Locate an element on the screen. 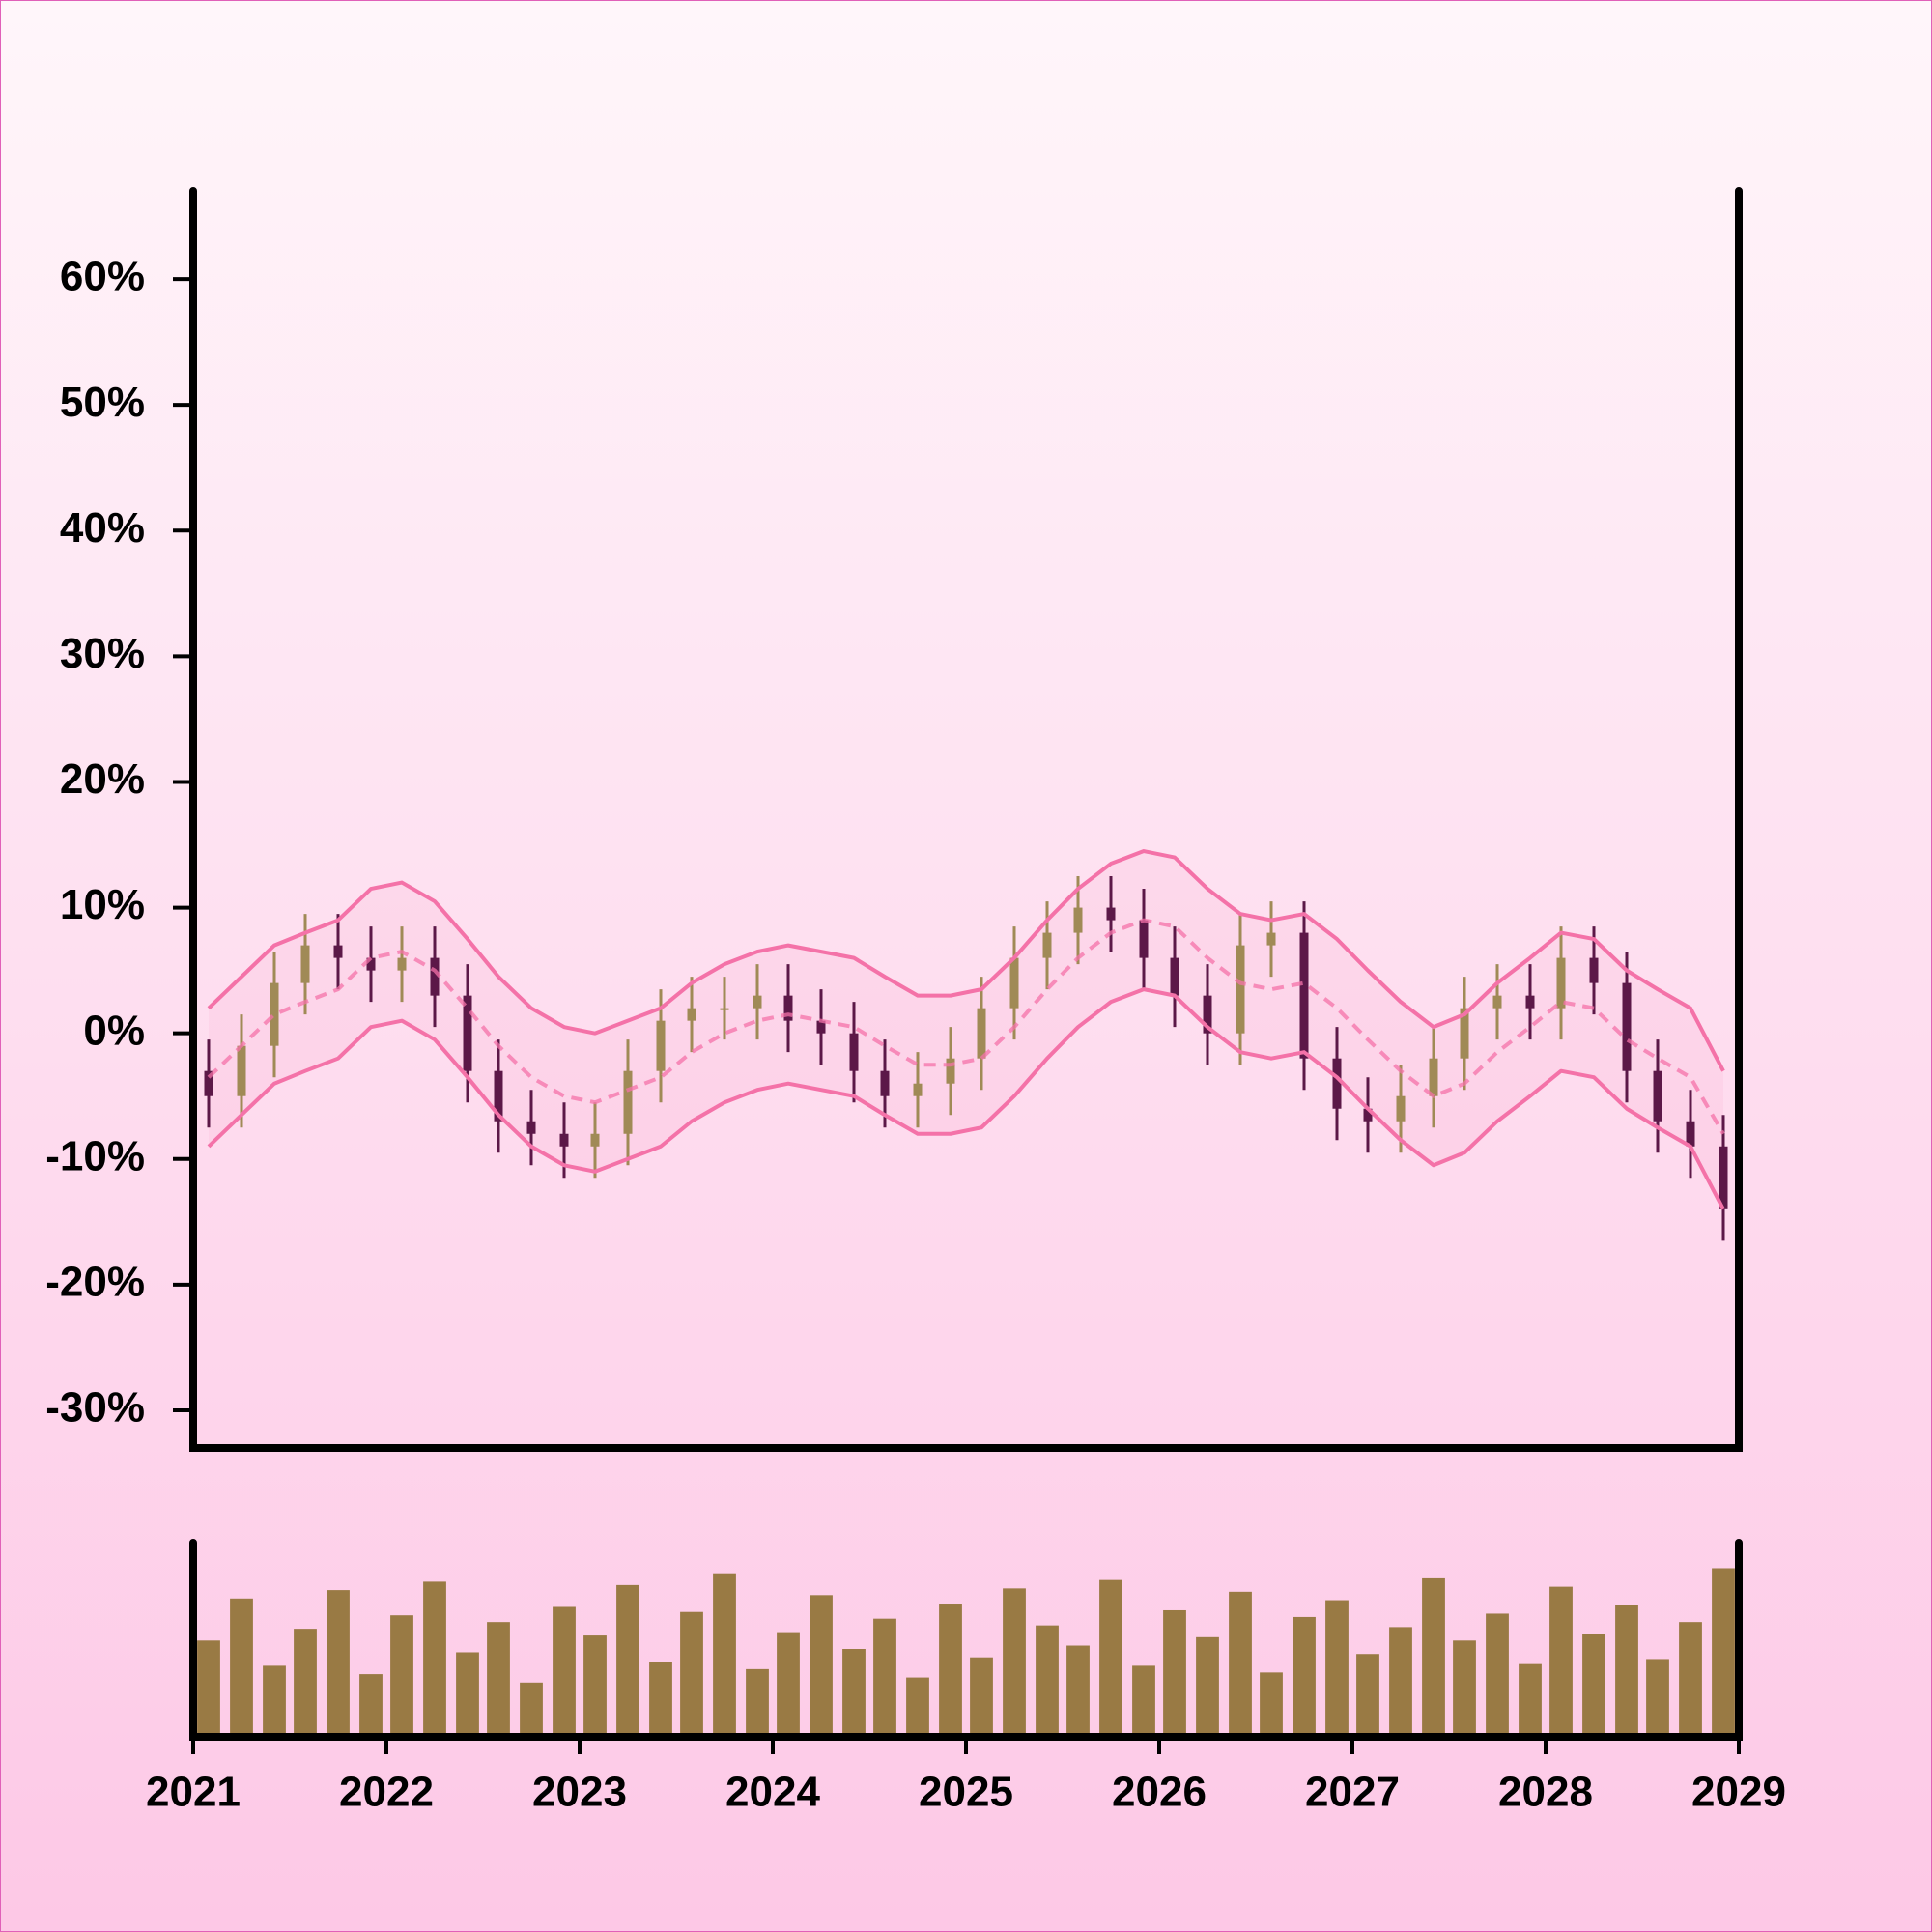  y-tick-label: 20% is located at coordinates (102, 779).